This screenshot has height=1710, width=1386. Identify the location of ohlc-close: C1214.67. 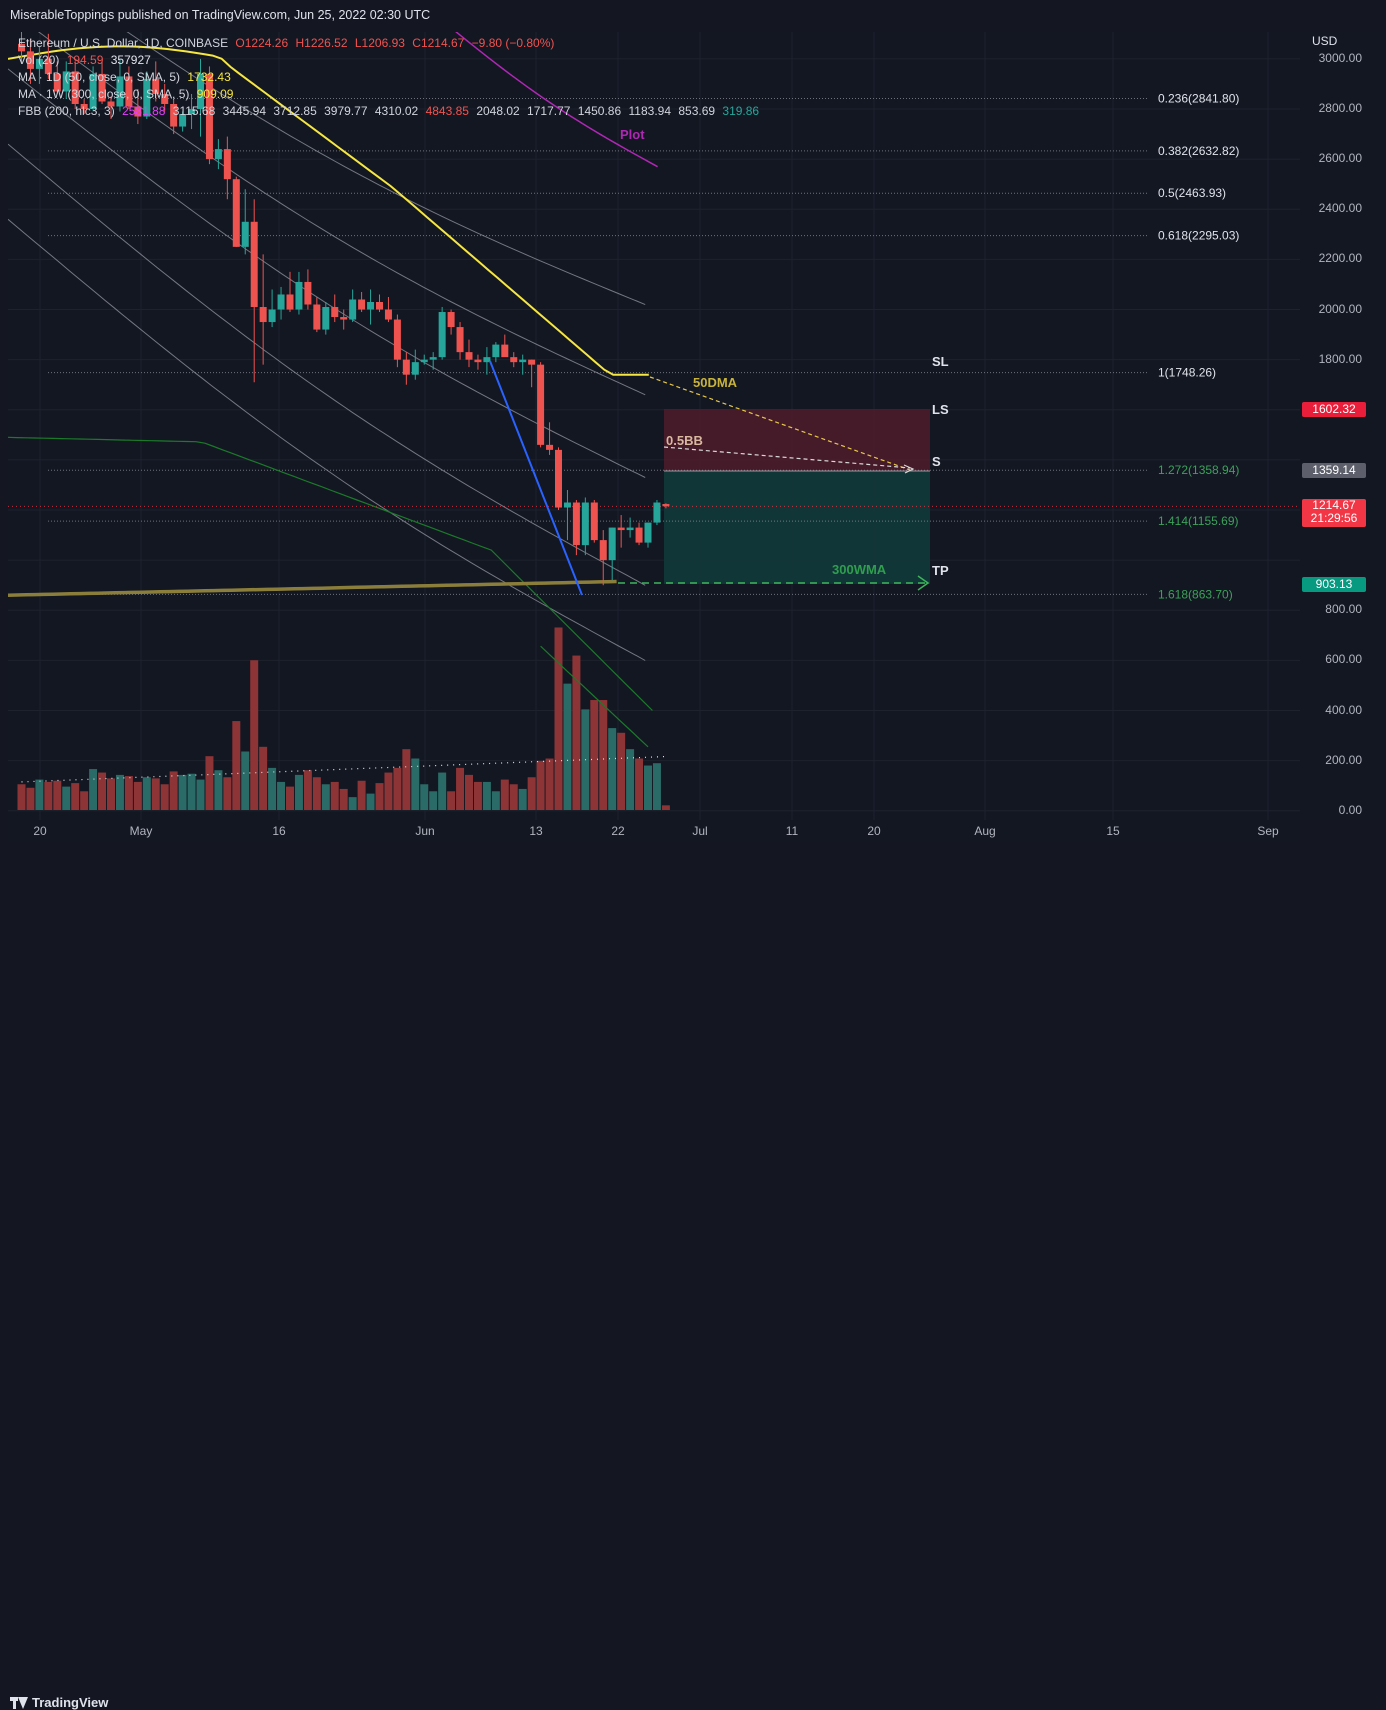
(438, 43).